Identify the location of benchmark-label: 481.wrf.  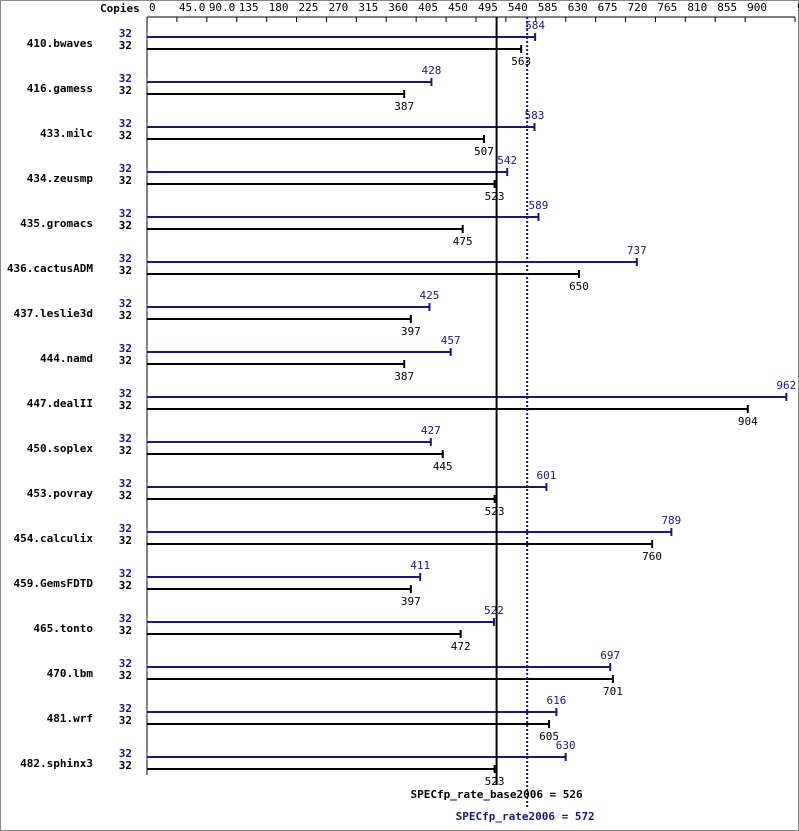
(70, 718).